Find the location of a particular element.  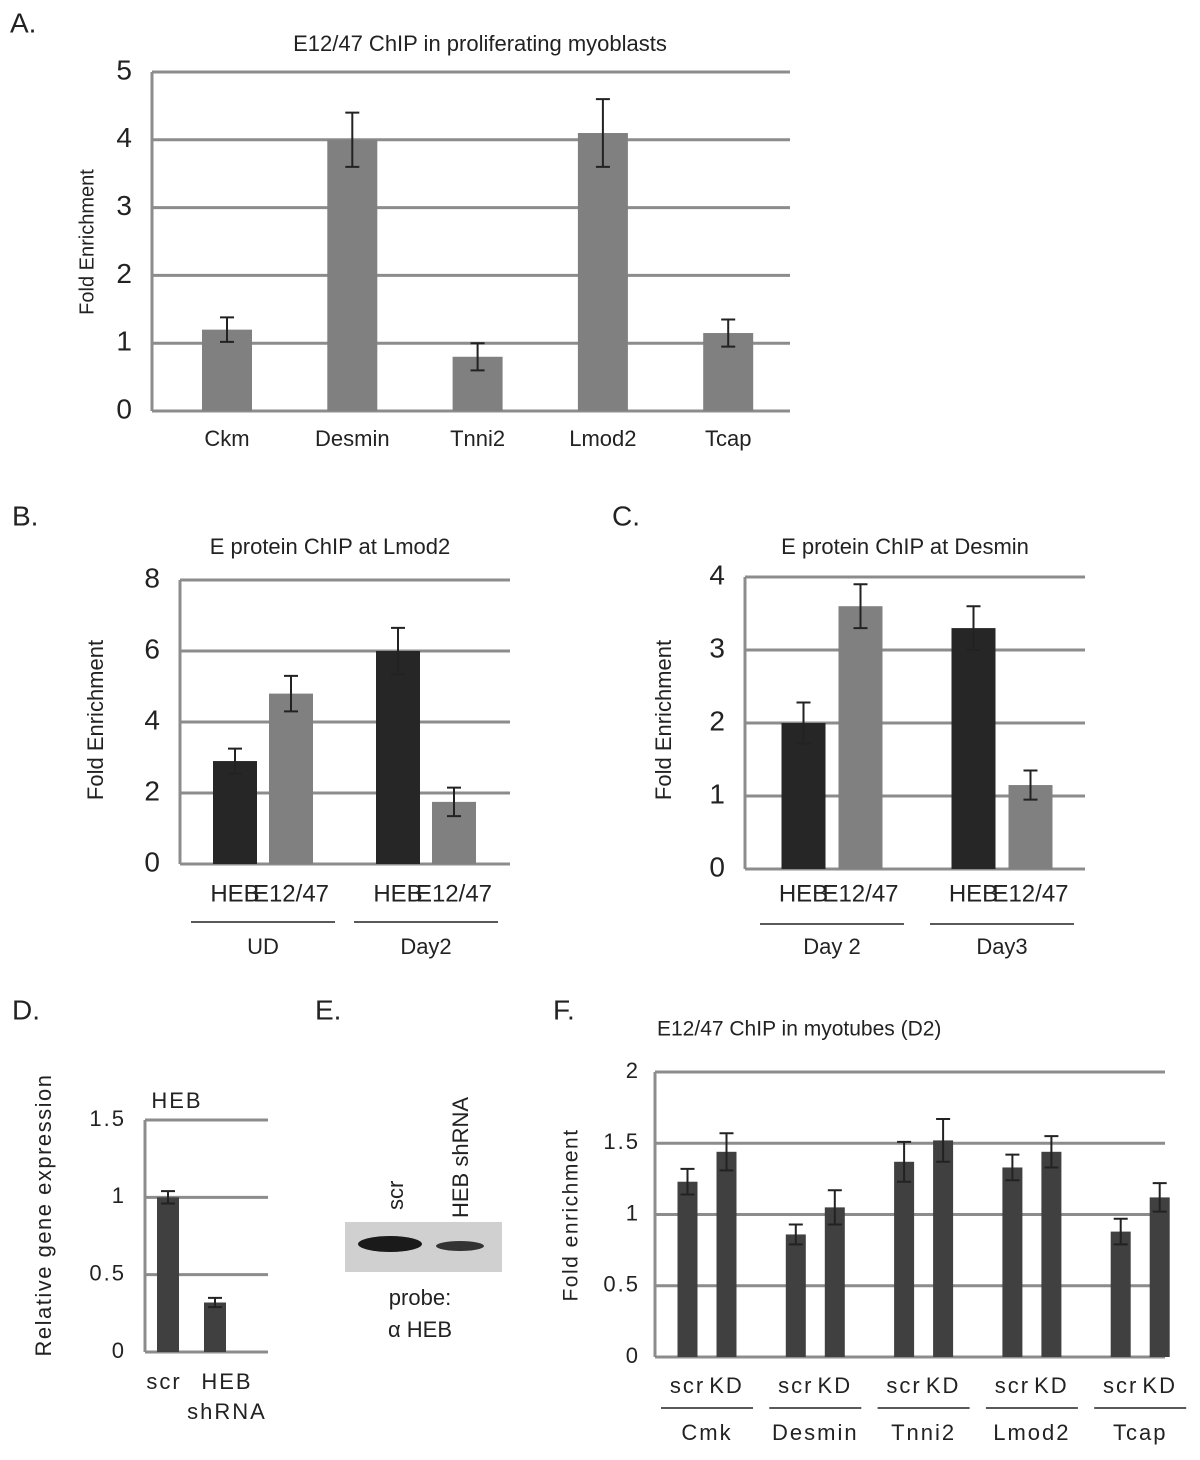

probe-label: α HEB is located at coordinates (420, 1329).